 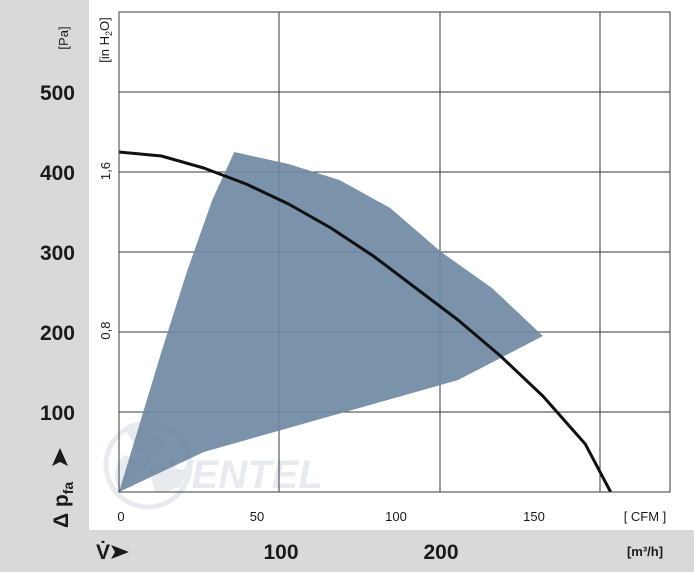 I want to click on x-arrow-icon, so click(x=120, y=552).